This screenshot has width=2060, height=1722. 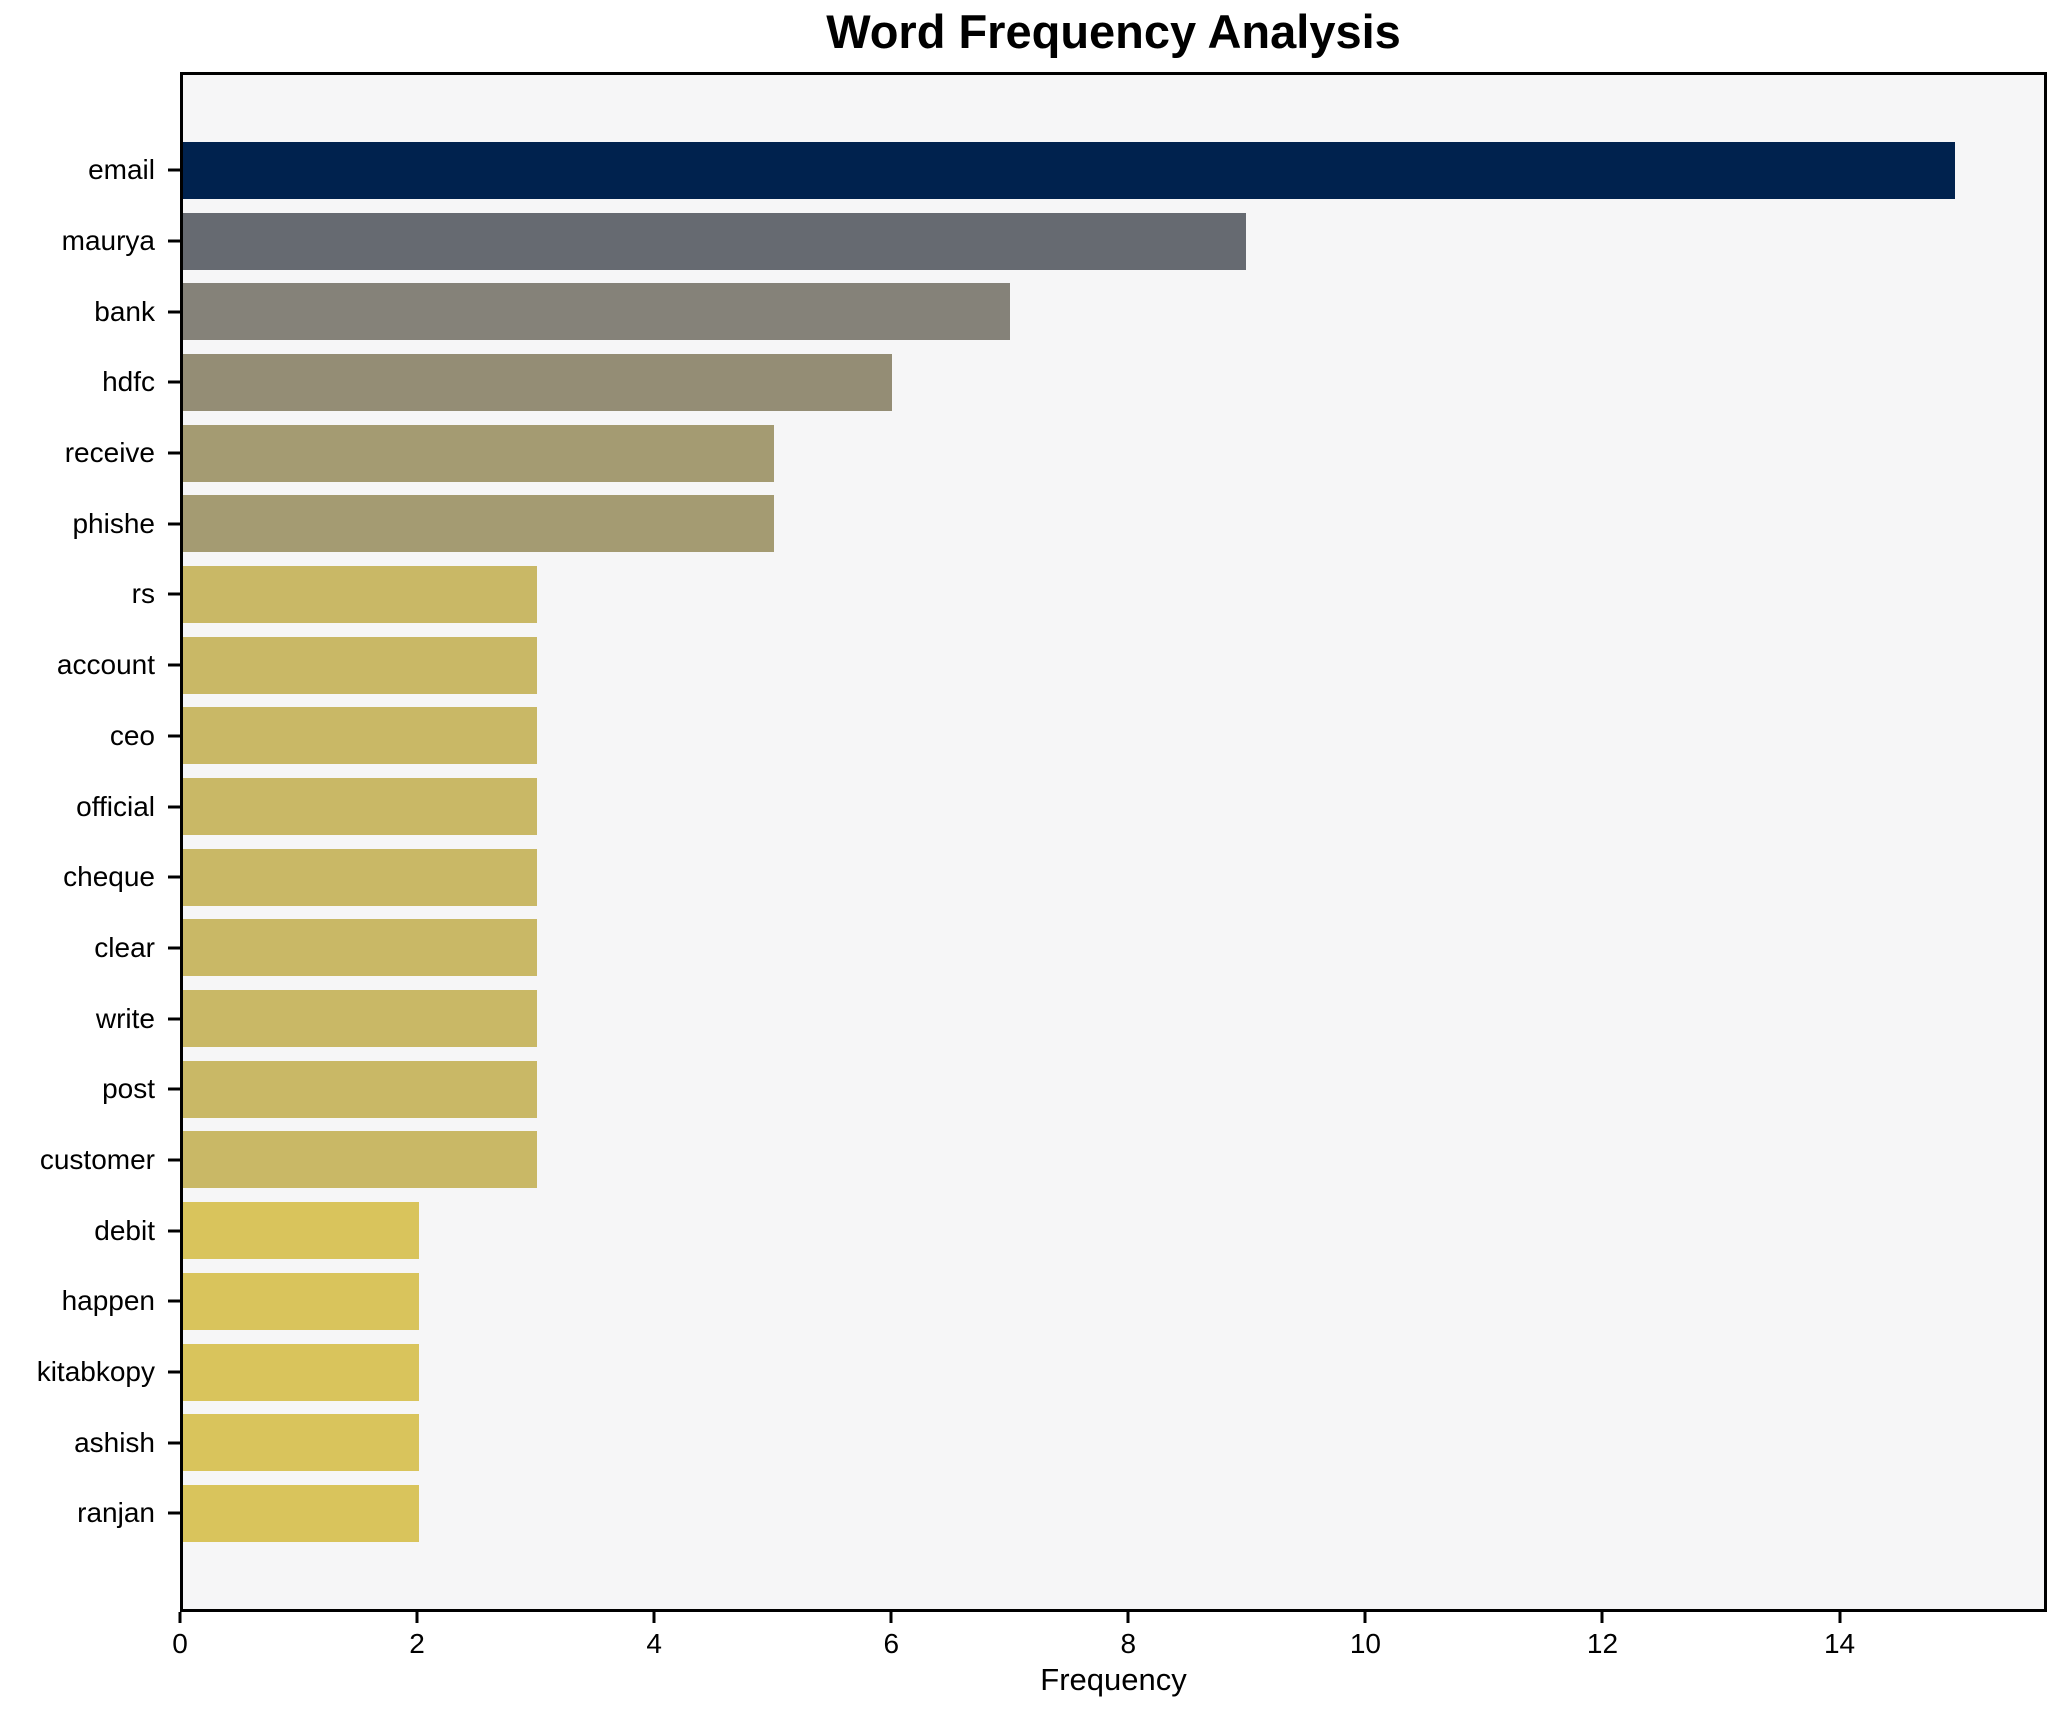 What do you see at coordinates (1077, 736) in the screenshot?
I see `bar-row: ceo` at bounding box center [1077, 736].